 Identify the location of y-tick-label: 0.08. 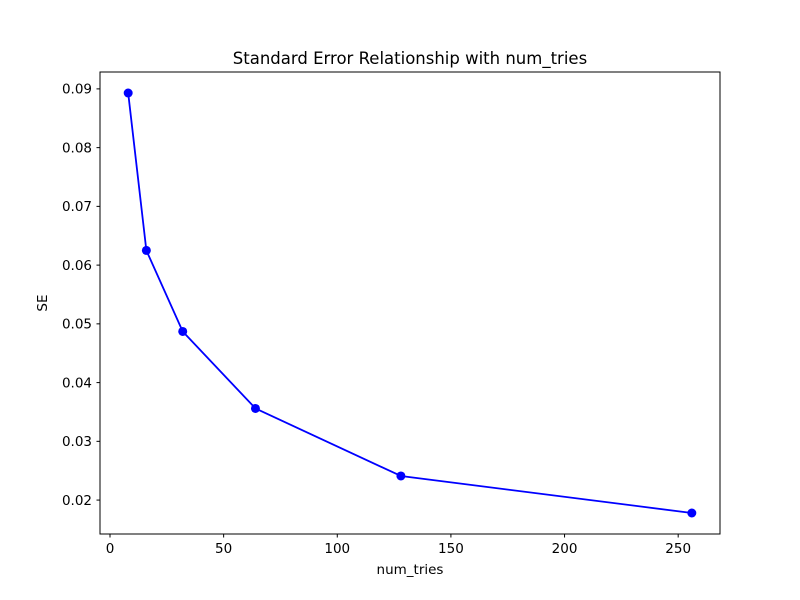
(77, 148).